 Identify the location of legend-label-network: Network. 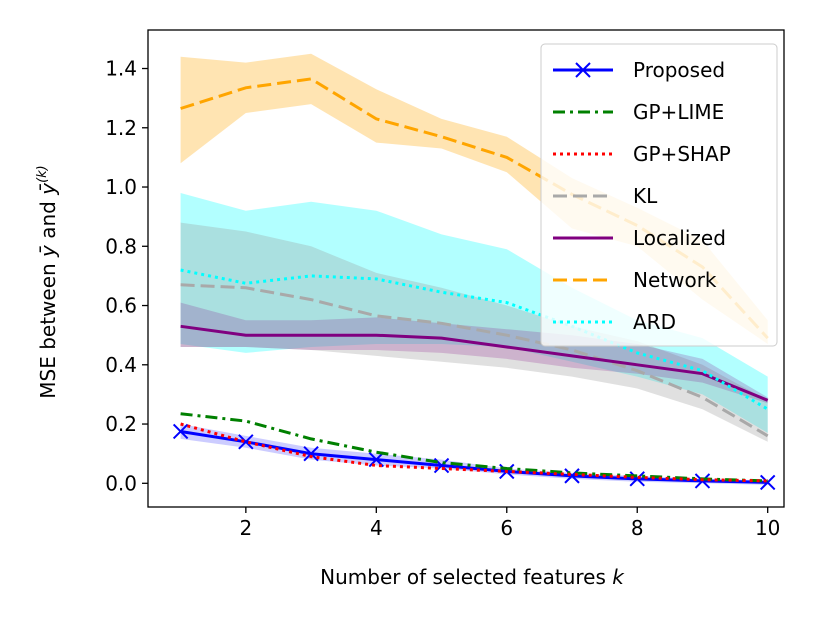
(675, 280).